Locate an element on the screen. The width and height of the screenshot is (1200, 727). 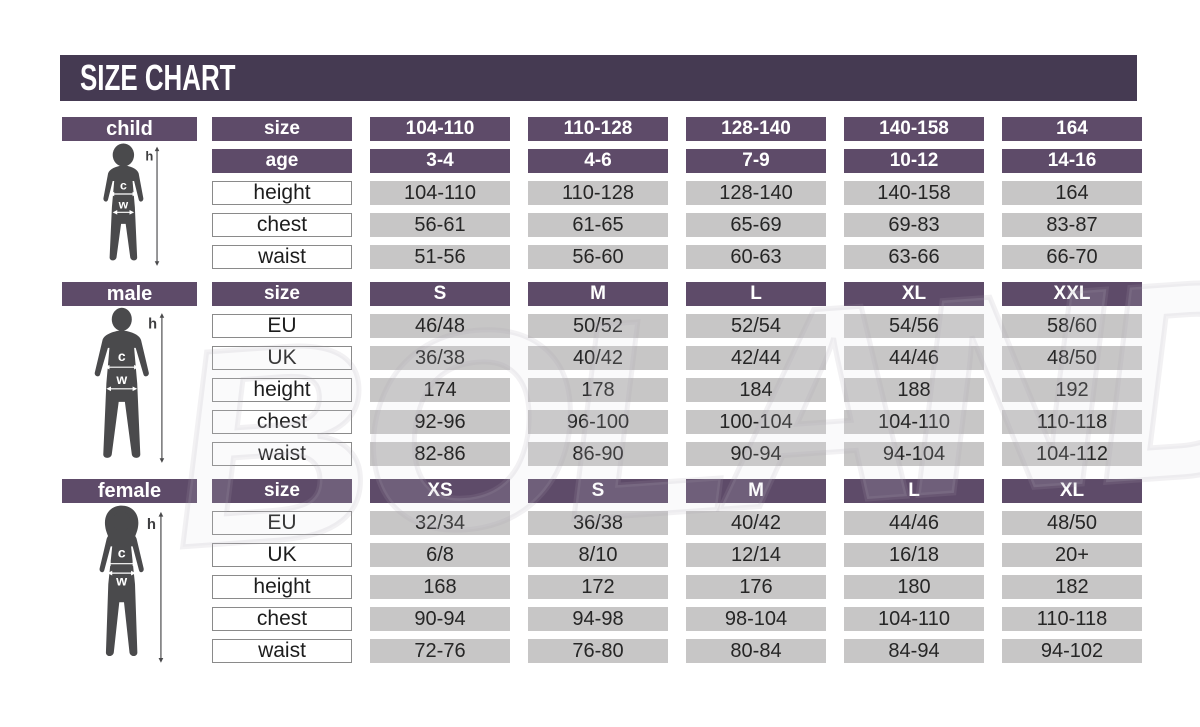
cell-male-chest-0: 92-96 is located at coordinates (440, 422).